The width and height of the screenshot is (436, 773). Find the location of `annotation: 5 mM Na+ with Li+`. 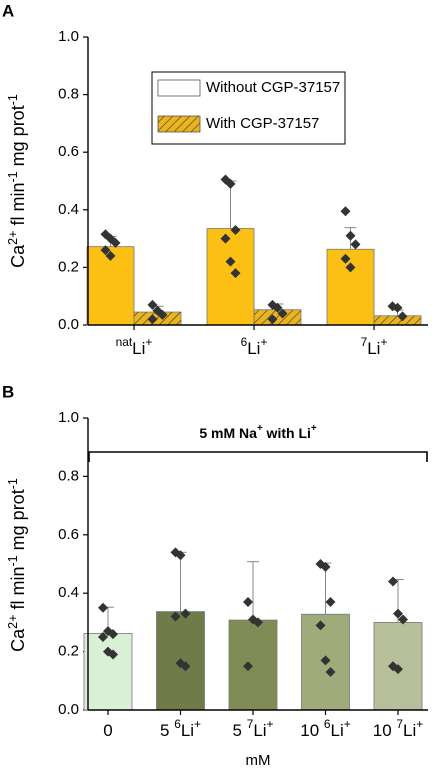

annotation: 5 mM Na+ with Li+ is located at coordinates (258, 432).